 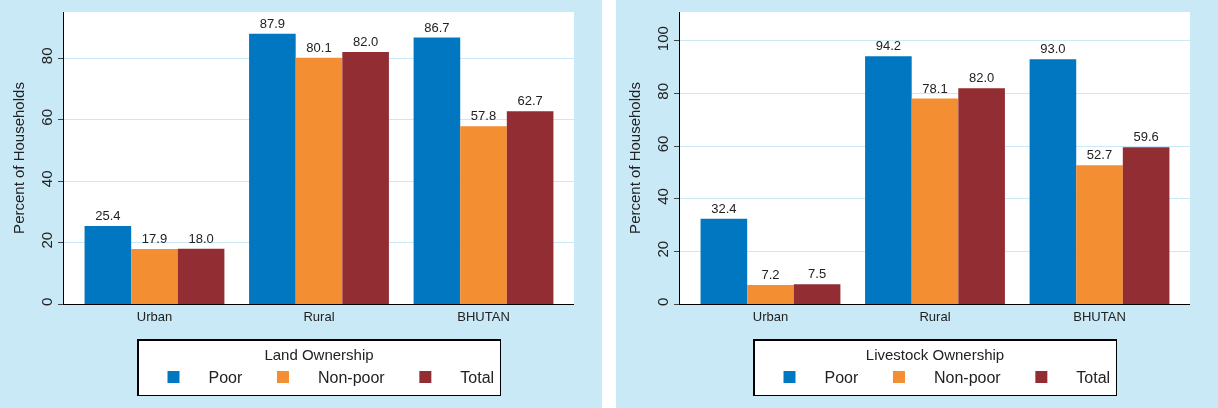 What do you see at coordinates (530, 101) in the screenshot?
I see `data-label: 62.7` at bounding box center [530, 101].